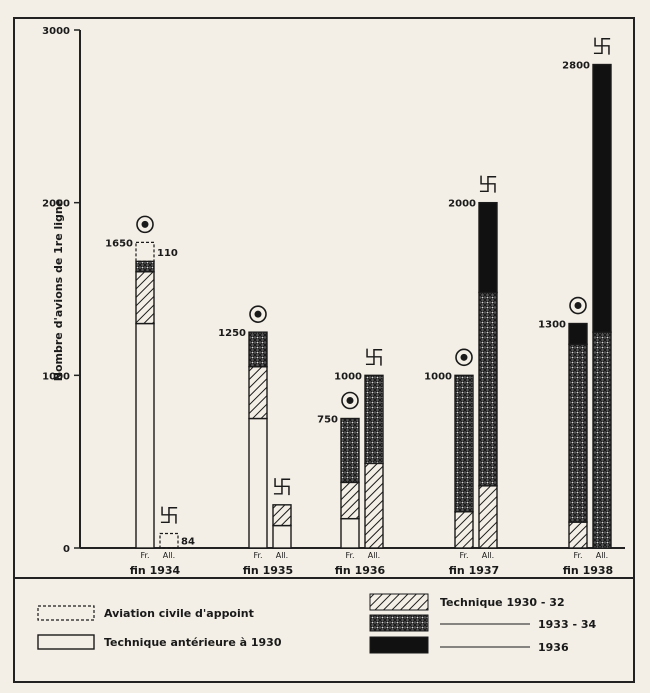 This screenshot has width=650, height=693. Describe the element at coordinates (66, 613) in the screenshot. I see `legend-swatch-civile` at that location.